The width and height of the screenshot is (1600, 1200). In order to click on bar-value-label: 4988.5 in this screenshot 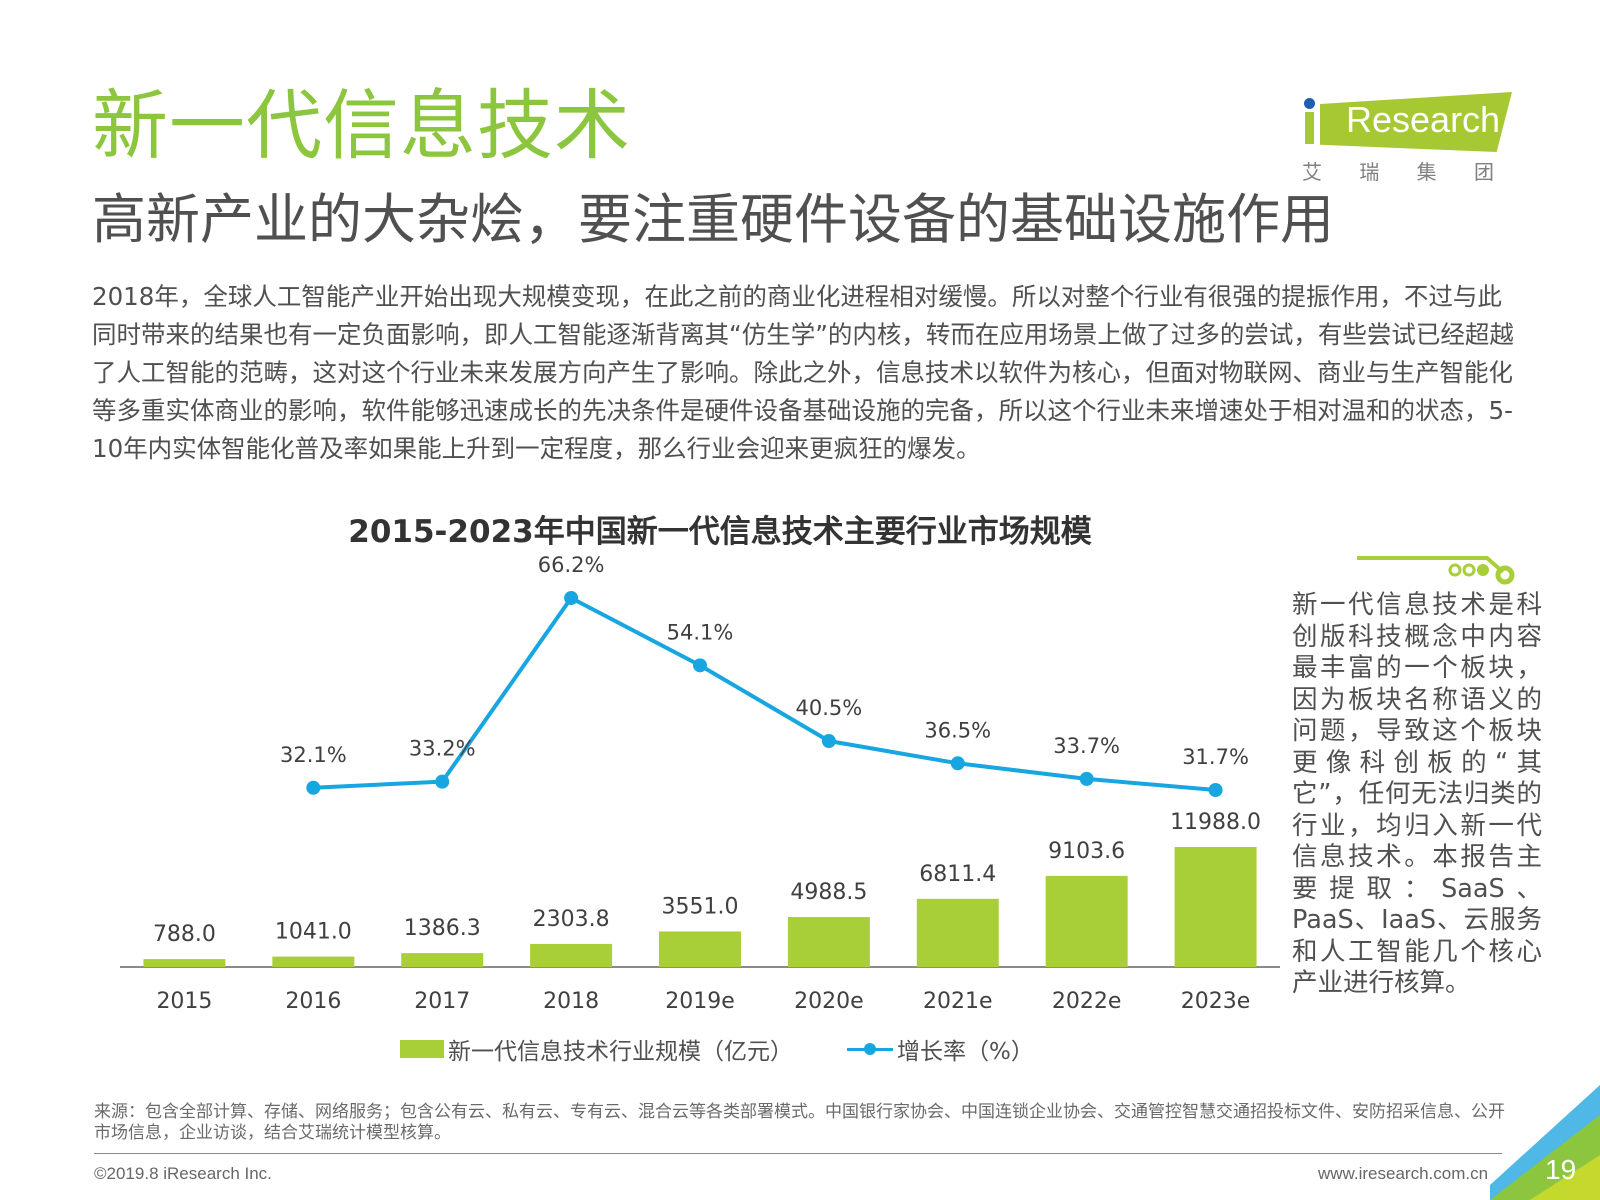, I will do `click(828, 892)`.